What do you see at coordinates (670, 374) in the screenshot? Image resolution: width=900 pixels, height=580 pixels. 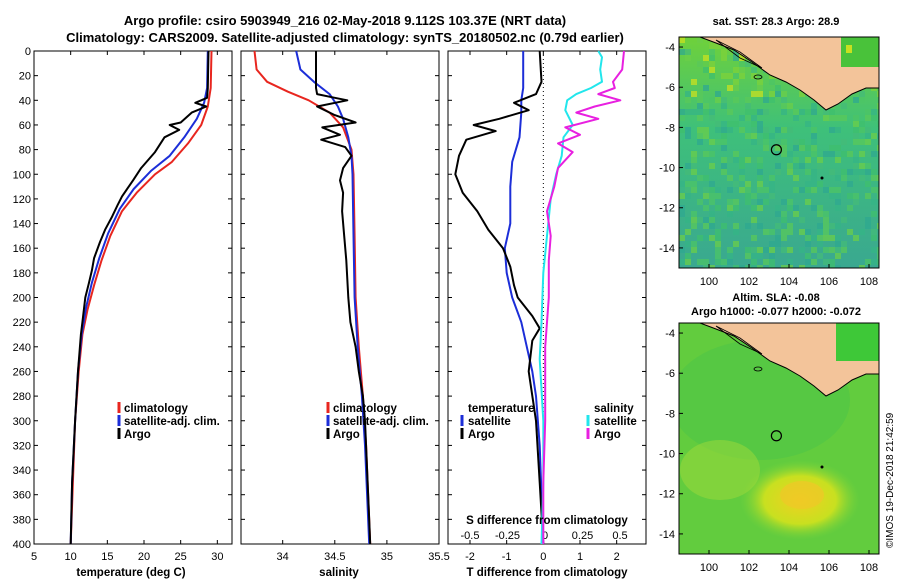 I see `map-y-tick-label: -6` at bounding box center [670, 374].